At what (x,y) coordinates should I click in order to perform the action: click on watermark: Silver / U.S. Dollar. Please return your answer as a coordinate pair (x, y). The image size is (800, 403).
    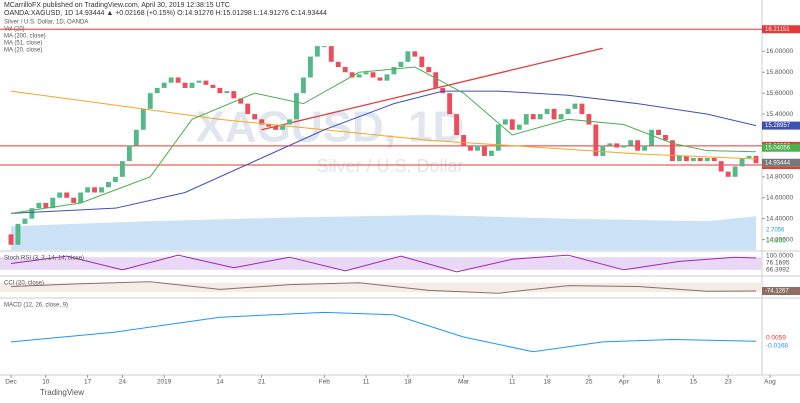
    Looking at the image, I should click on (389, 166).